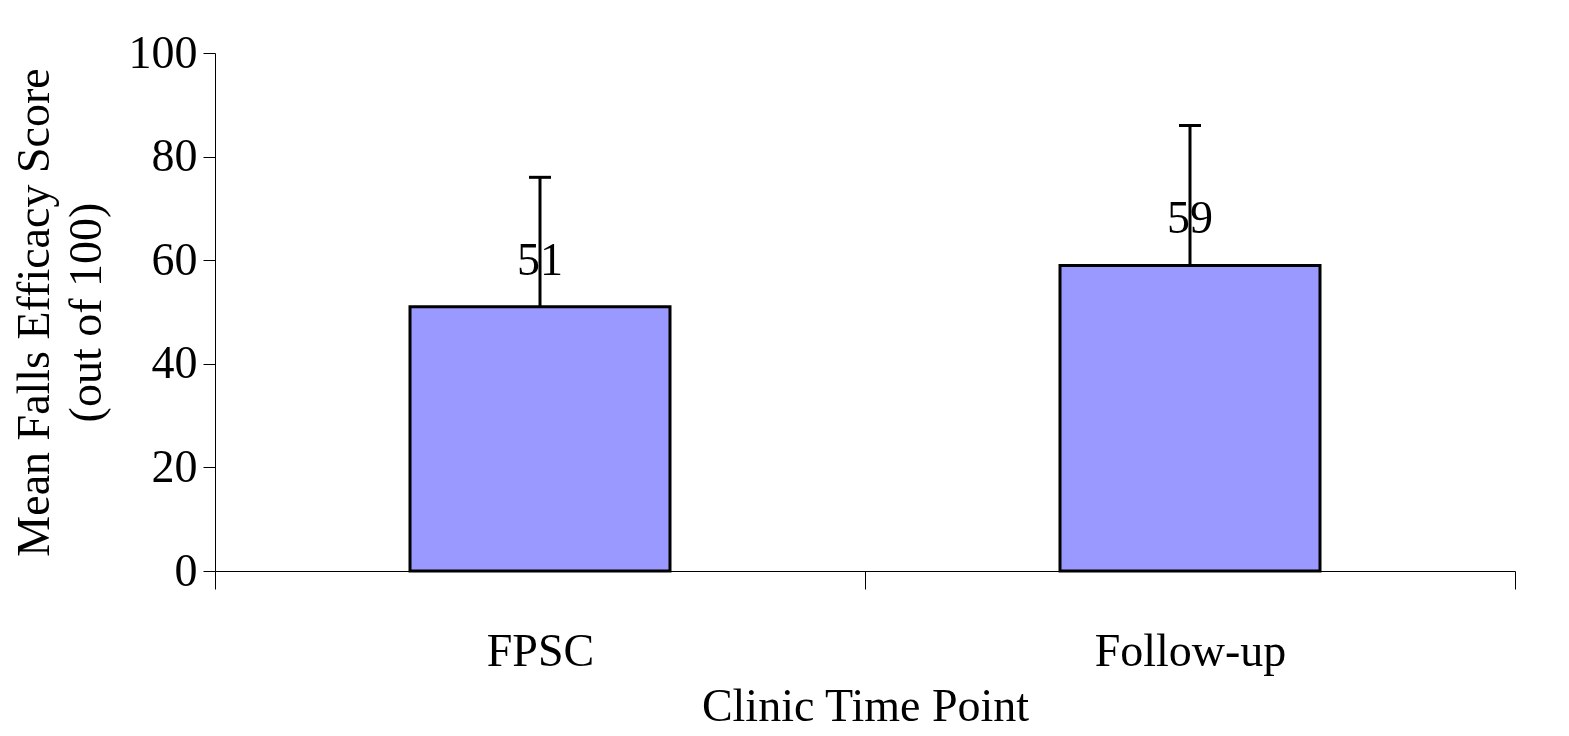 Image resolution: width=1569 pixels, height=736 pixels. What do you see at coordinates (1190, 650) in the screenshot?
I see `x-tick-label: Follow-up` at bounding box center [1190, 650].